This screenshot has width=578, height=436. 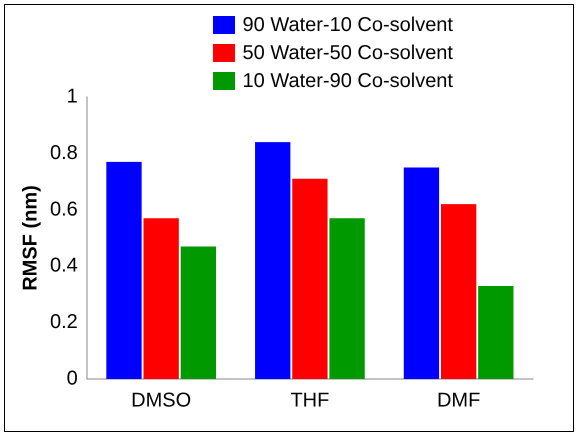 What do you see at coordinates (64, 209) in the screenshot?
I see `y-tick-label: 0.6` at bounding box center [64, 209].